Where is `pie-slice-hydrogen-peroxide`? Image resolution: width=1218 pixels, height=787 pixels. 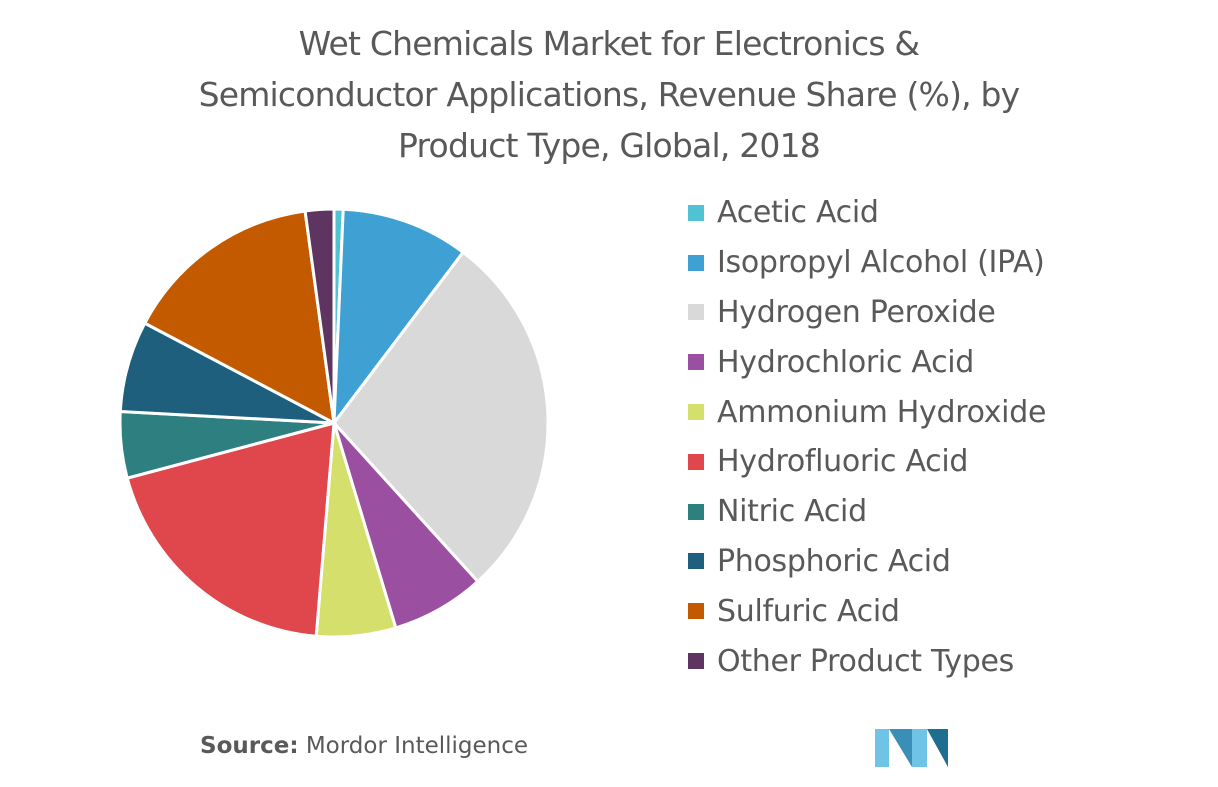 pie-slice-hydrogen-peroxide is located at coordinates (441, 416).